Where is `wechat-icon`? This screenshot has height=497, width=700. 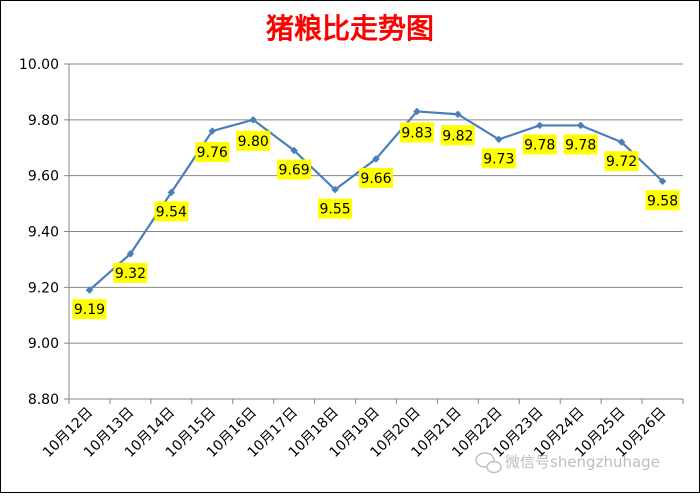 wechat-icon is located at coordinates (488, 463).